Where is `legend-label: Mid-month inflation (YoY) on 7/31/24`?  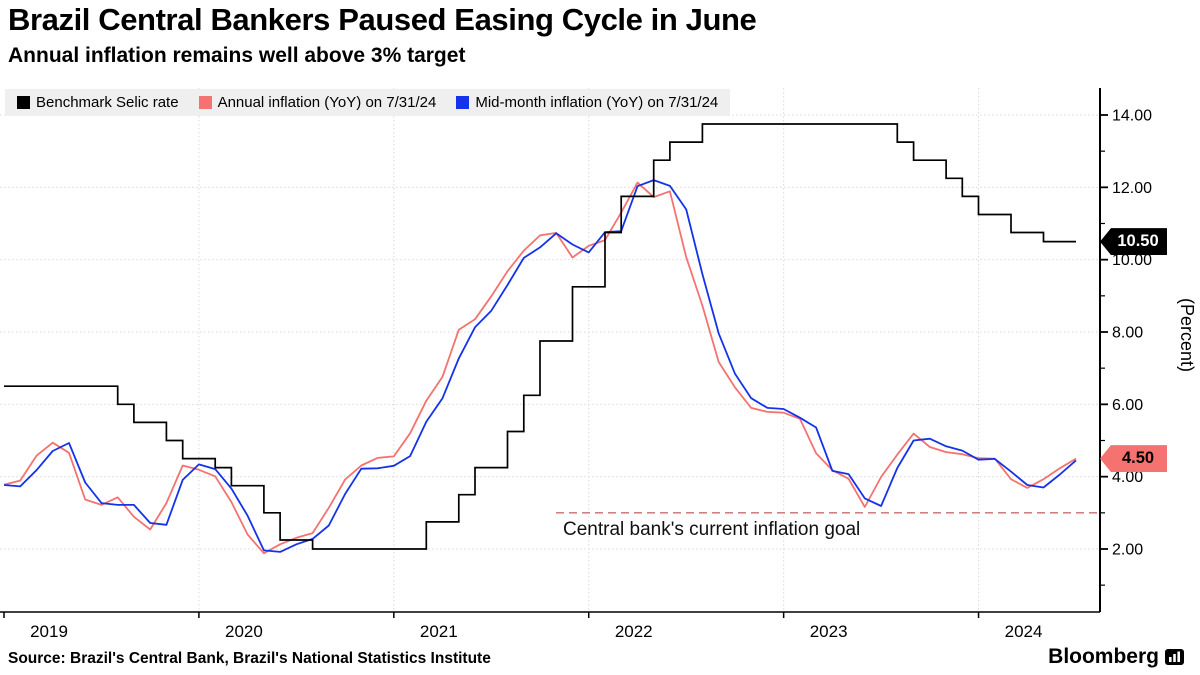 legend-label: Mid-month inflation (YoY) on 7/31/24 is located at coordinates (597, 102).